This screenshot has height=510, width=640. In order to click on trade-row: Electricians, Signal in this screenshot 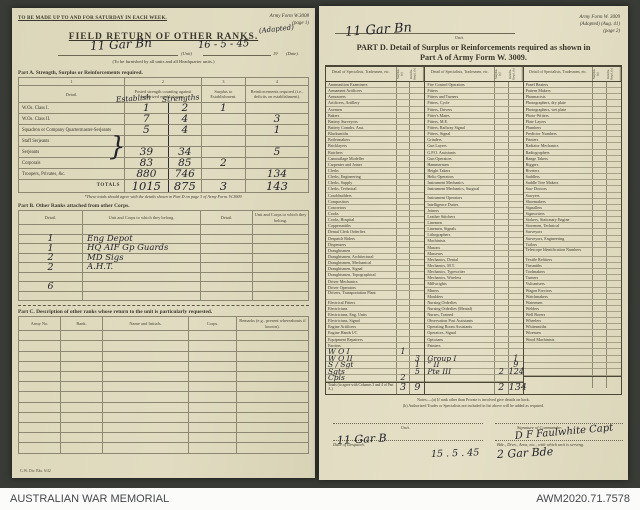, I will do `click(375, 321)`.